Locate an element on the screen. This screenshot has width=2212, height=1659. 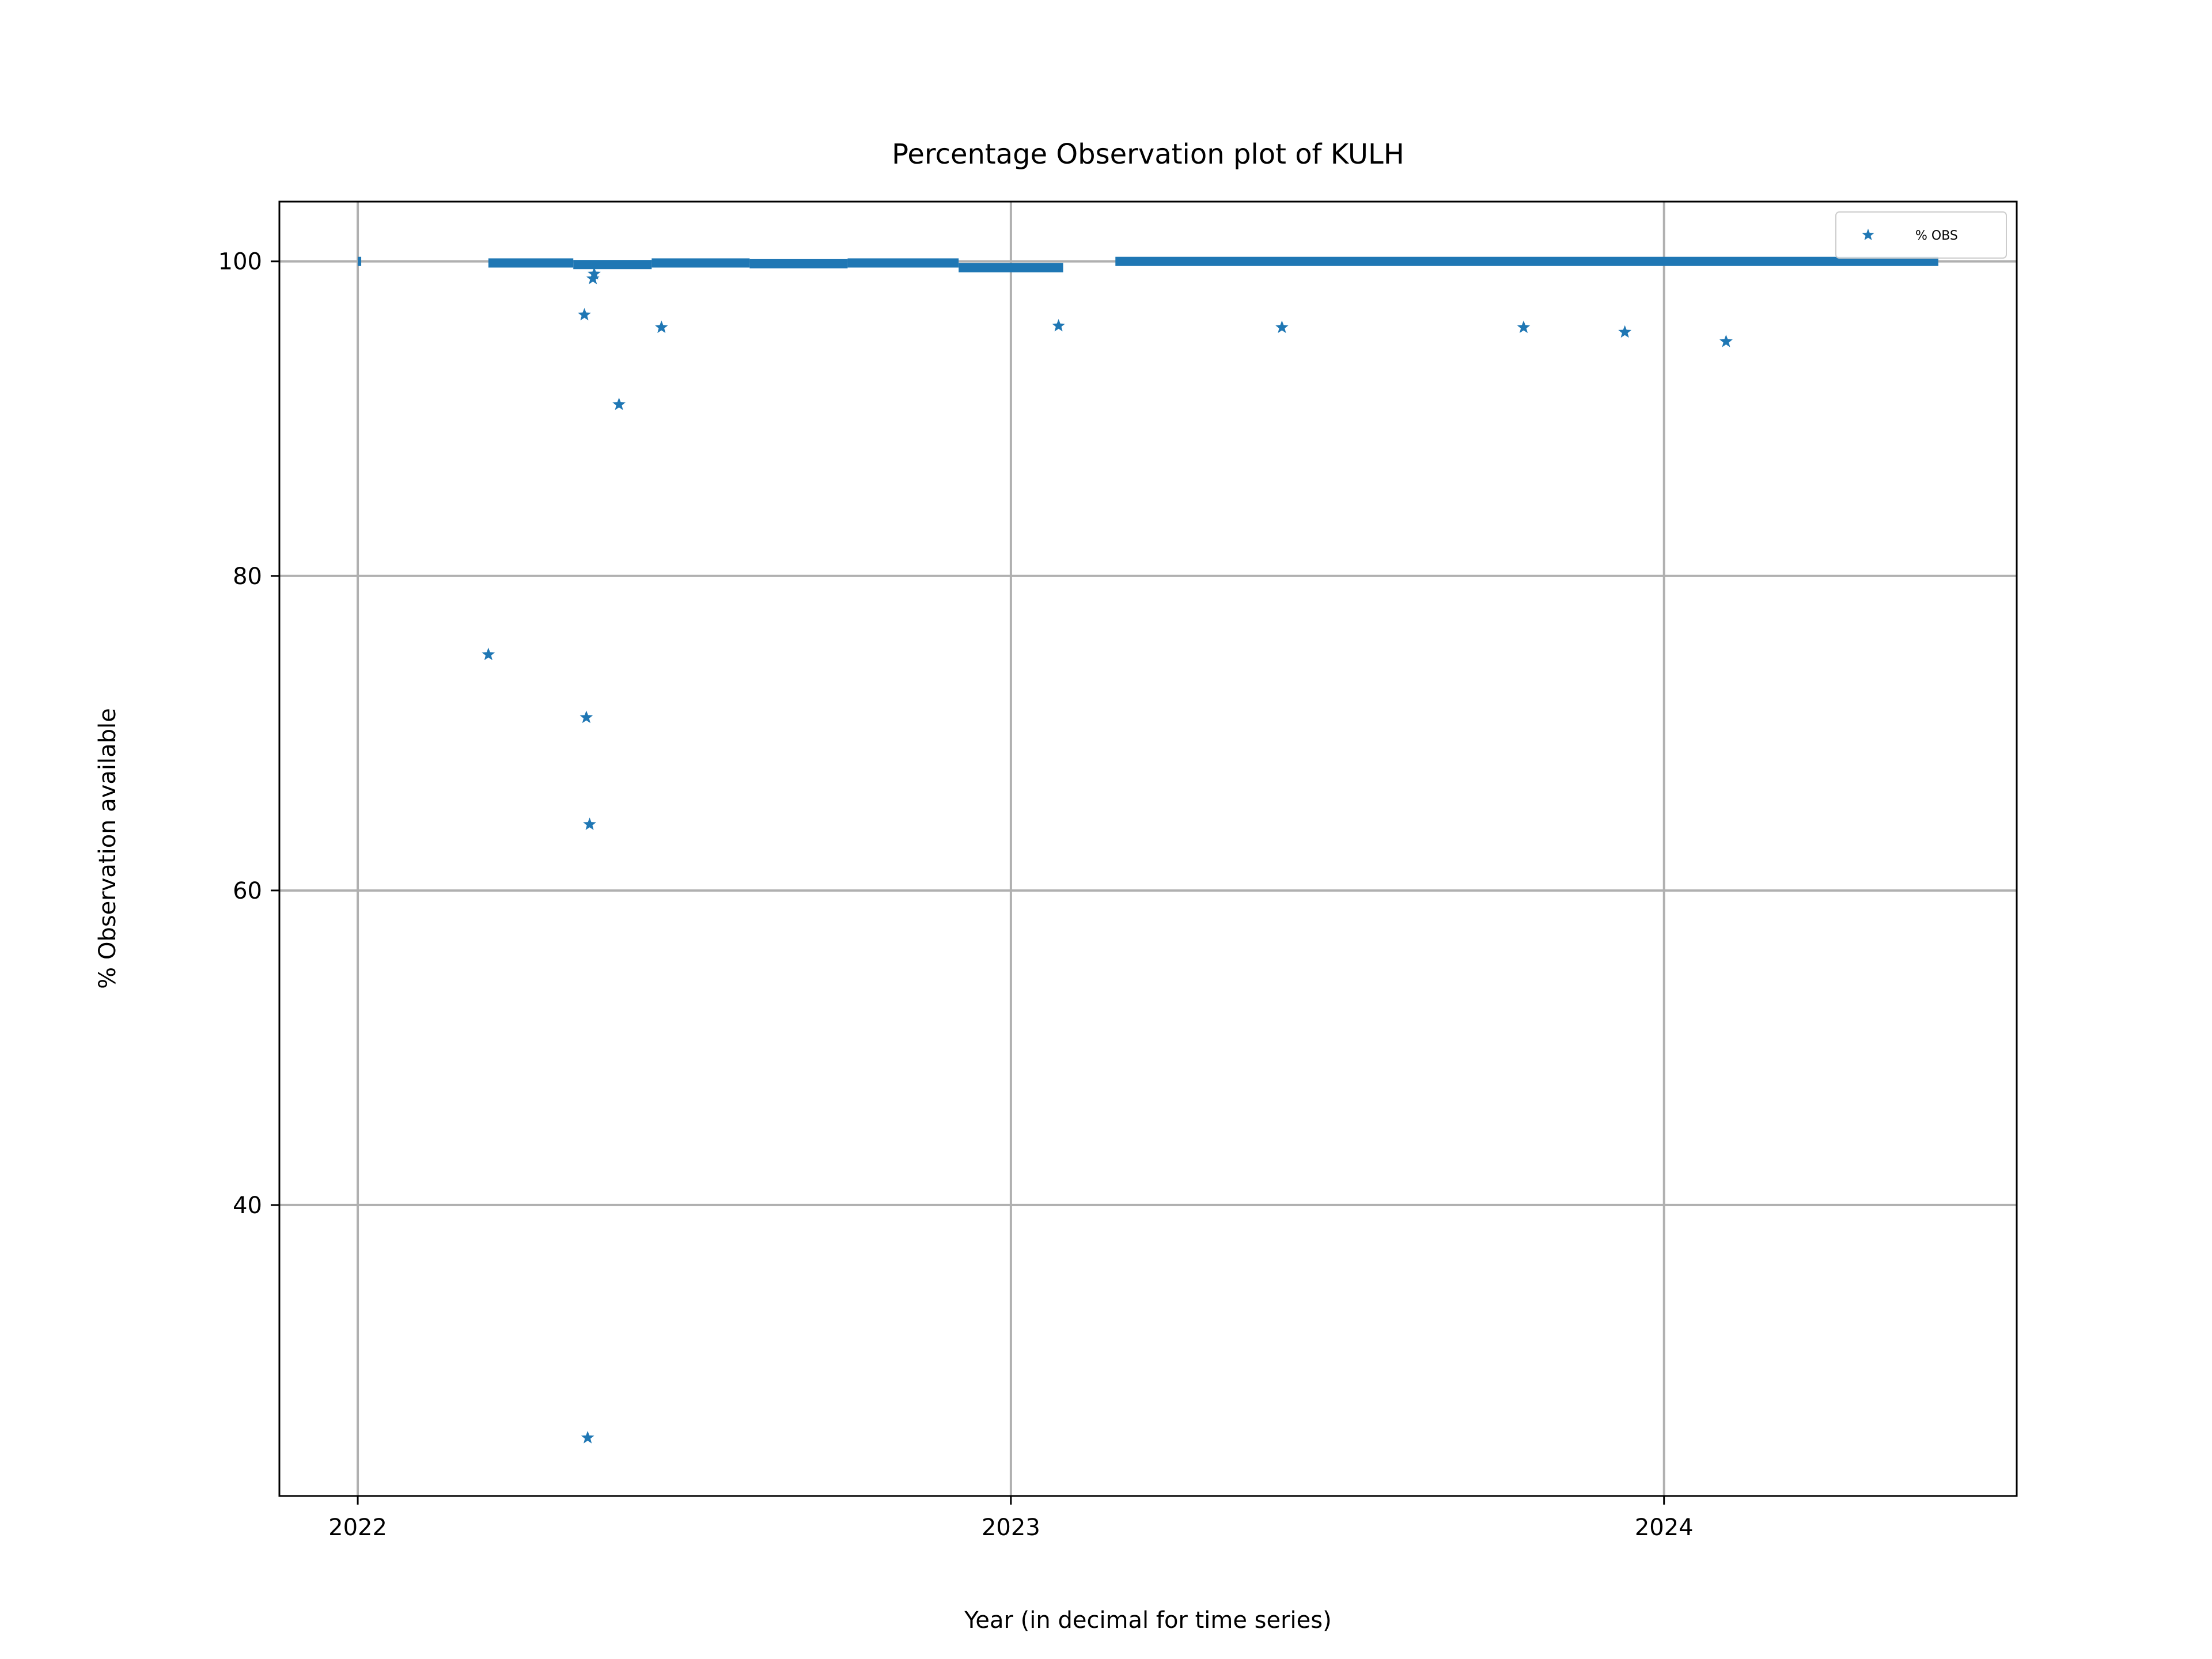
legend-box is located at coordinates (1921, 235).